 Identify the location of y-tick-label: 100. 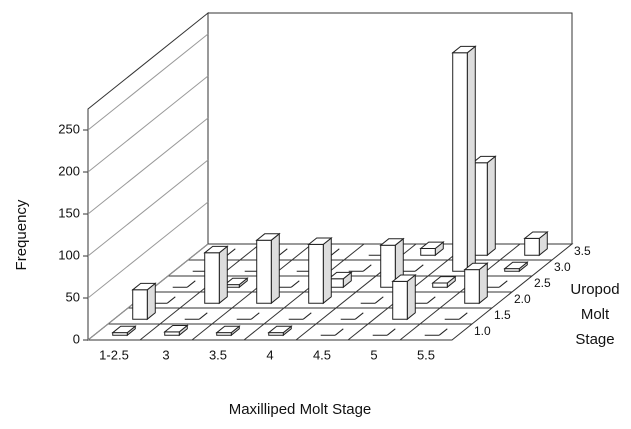
(69, 254).